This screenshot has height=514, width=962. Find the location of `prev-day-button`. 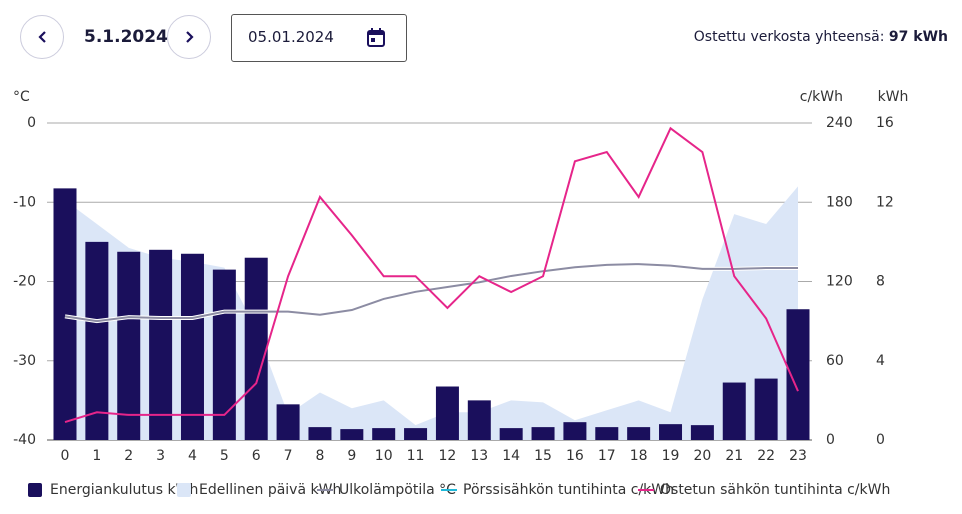

prev-day-button is located at coordinates (42, 37).